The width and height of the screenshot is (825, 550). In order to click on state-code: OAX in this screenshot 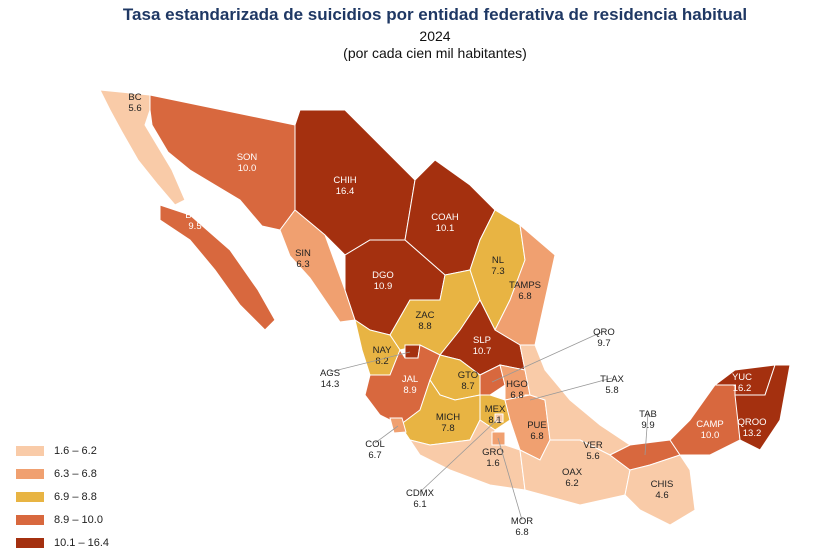, I will do `click(572, 472)`.